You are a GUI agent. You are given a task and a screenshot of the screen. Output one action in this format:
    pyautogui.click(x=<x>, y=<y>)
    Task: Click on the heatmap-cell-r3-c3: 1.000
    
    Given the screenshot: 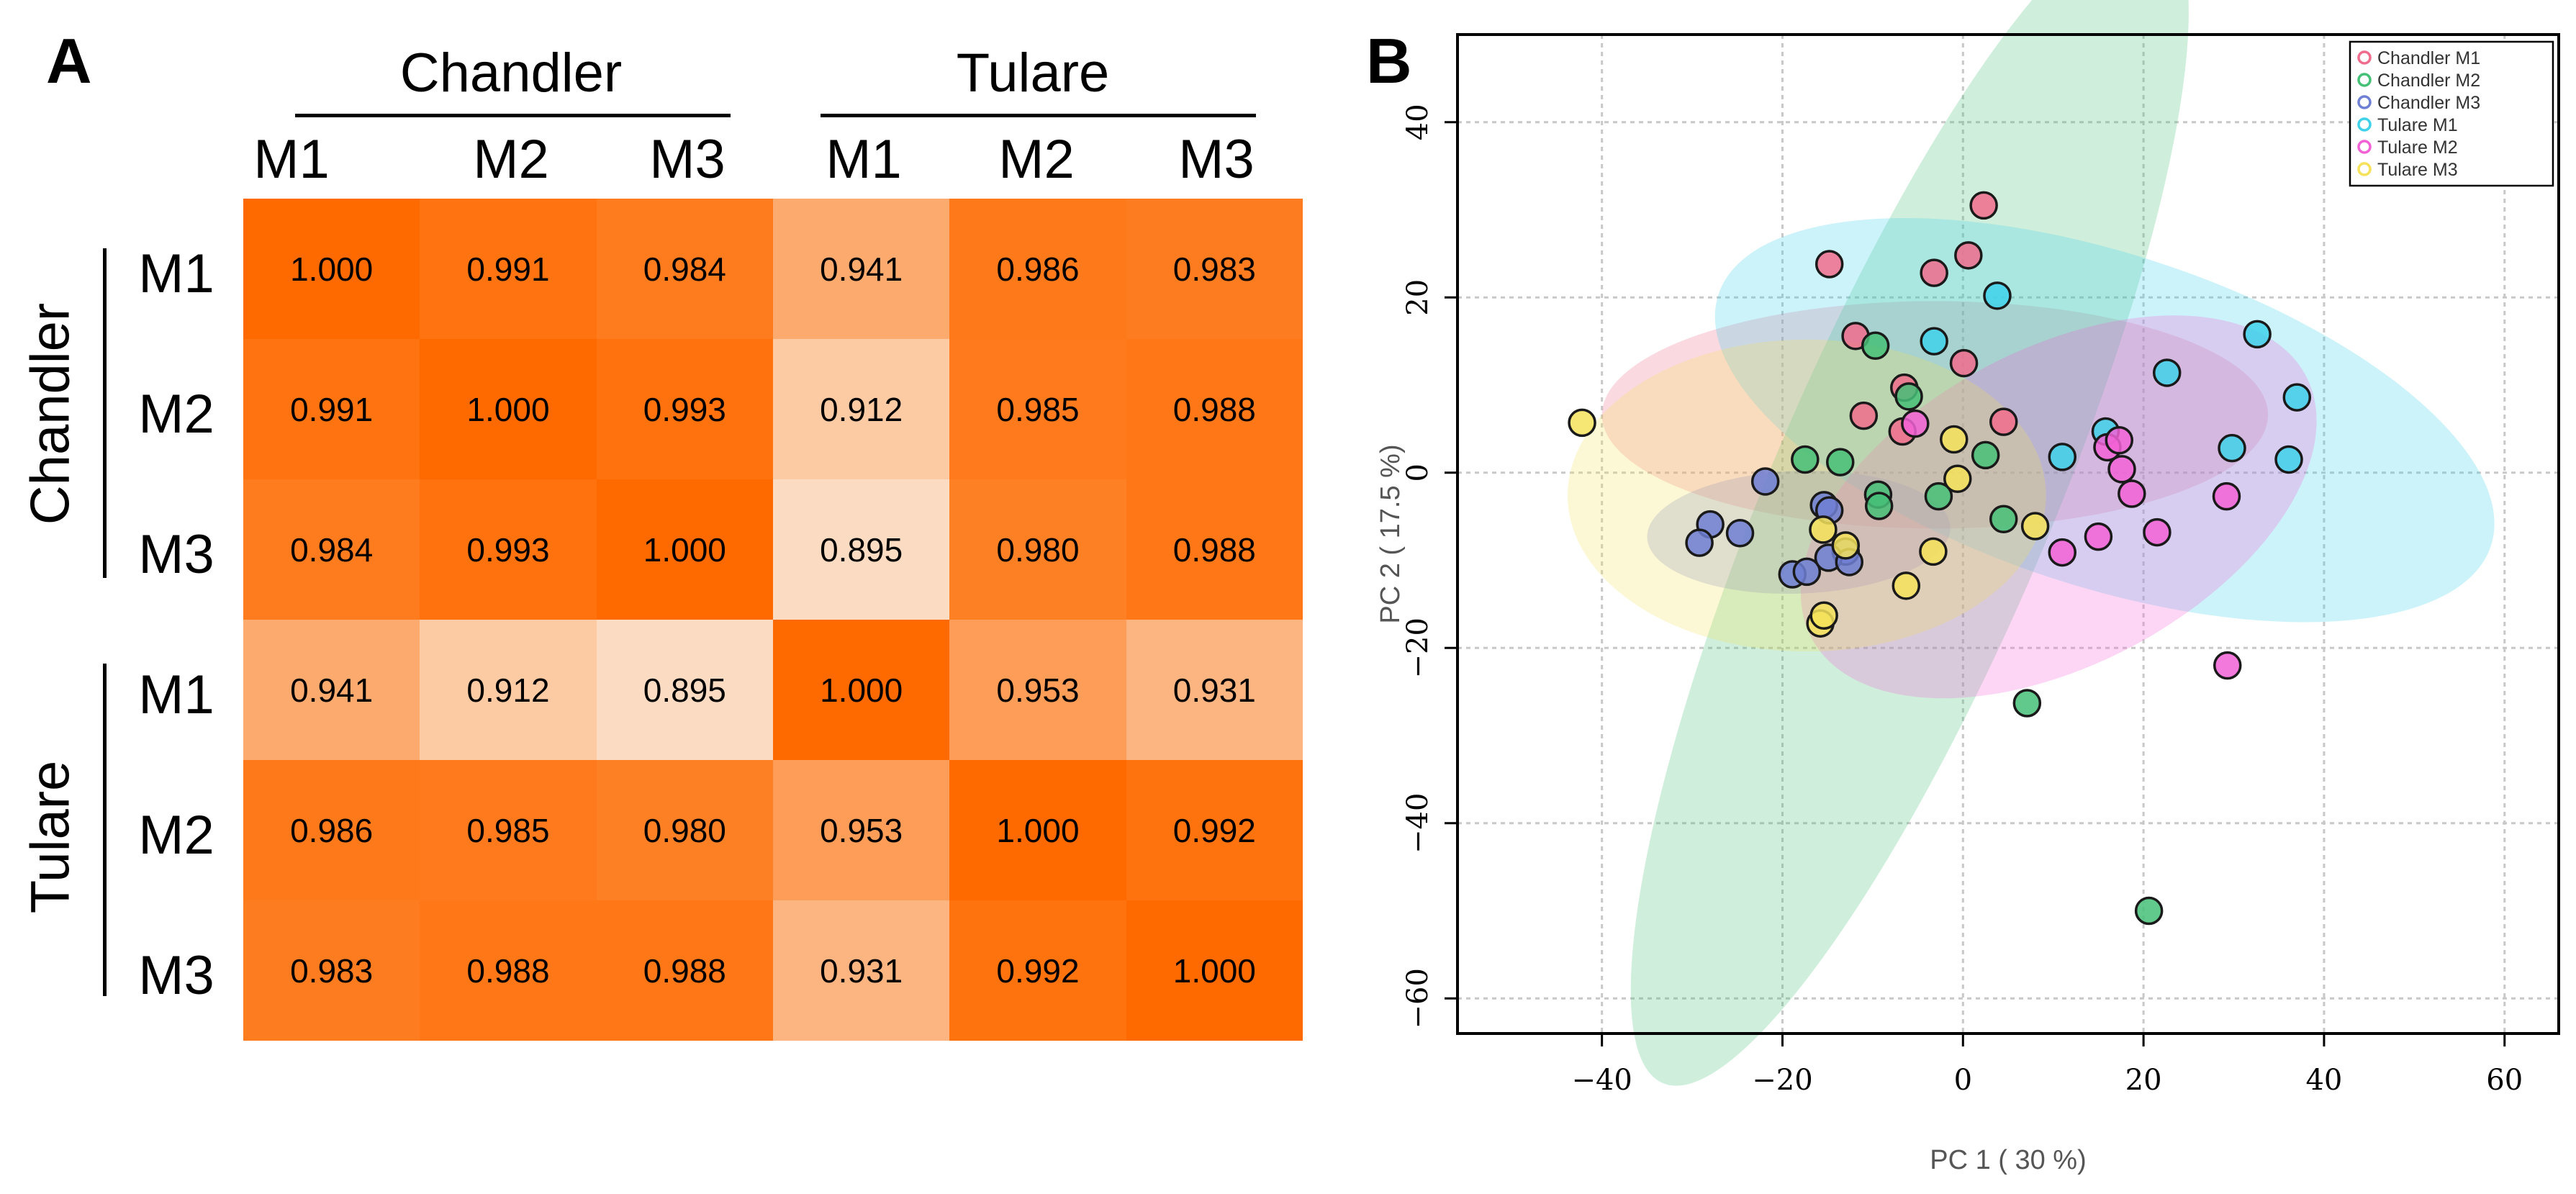 What is the action you would take?
    pyautogui.click(x=684, y=549)
    